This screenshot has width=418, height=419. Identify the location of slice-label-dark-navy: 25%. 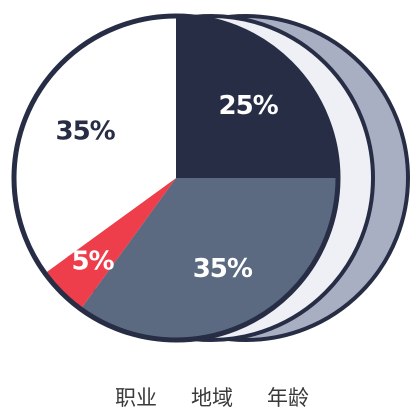
(249, 106).